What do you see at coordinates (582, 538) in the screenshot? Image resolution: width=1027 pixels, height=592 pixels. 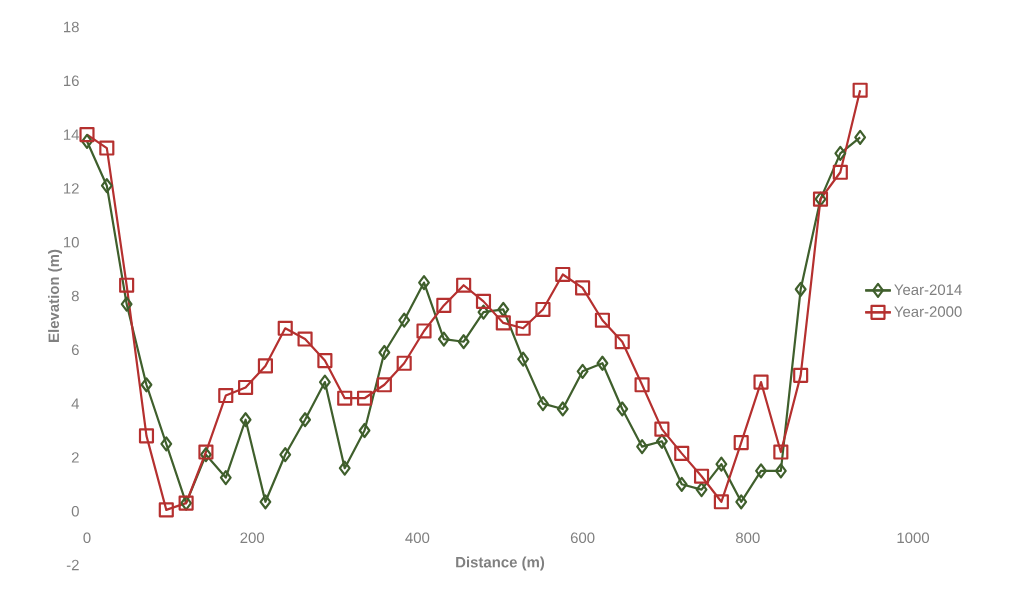 I see `x-tick-label: 600` at bounding box center [582, 538].